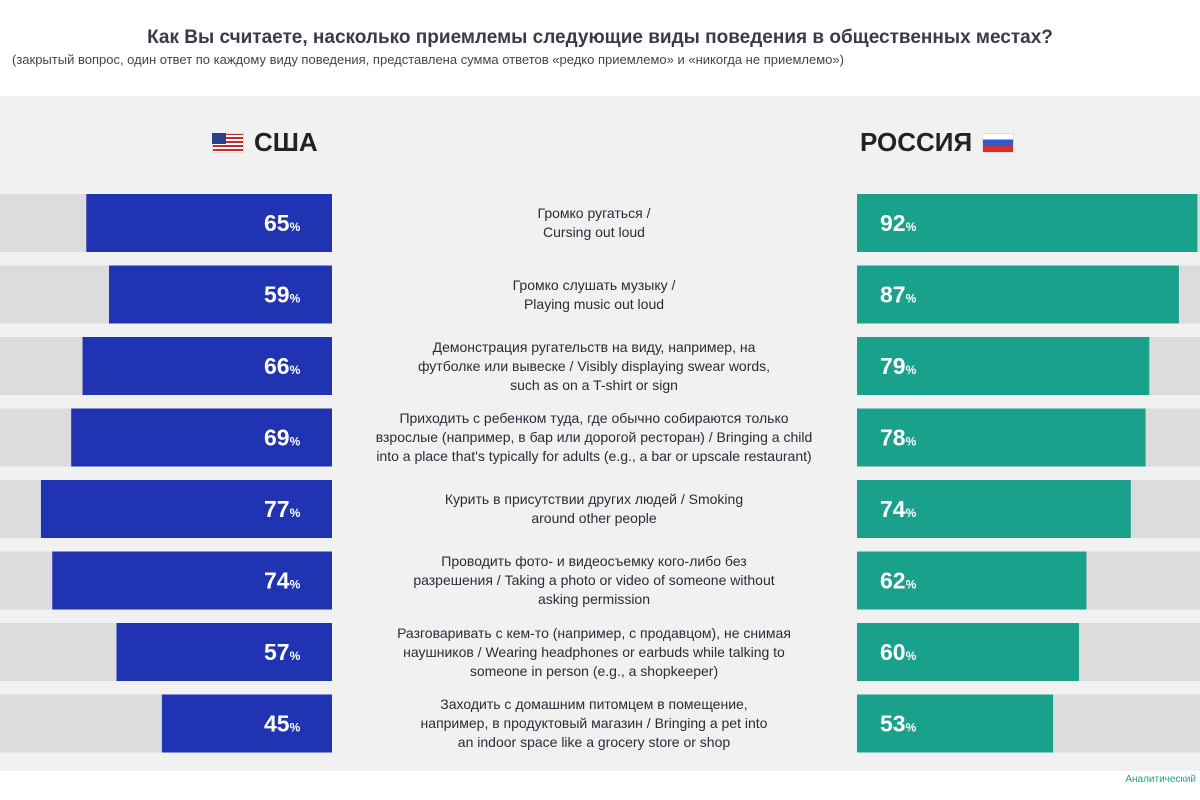 Image resolution: width=1200 pixels, height=800 pixels. I want to click on value-label-russia-6: 60%, so click(898, 652).